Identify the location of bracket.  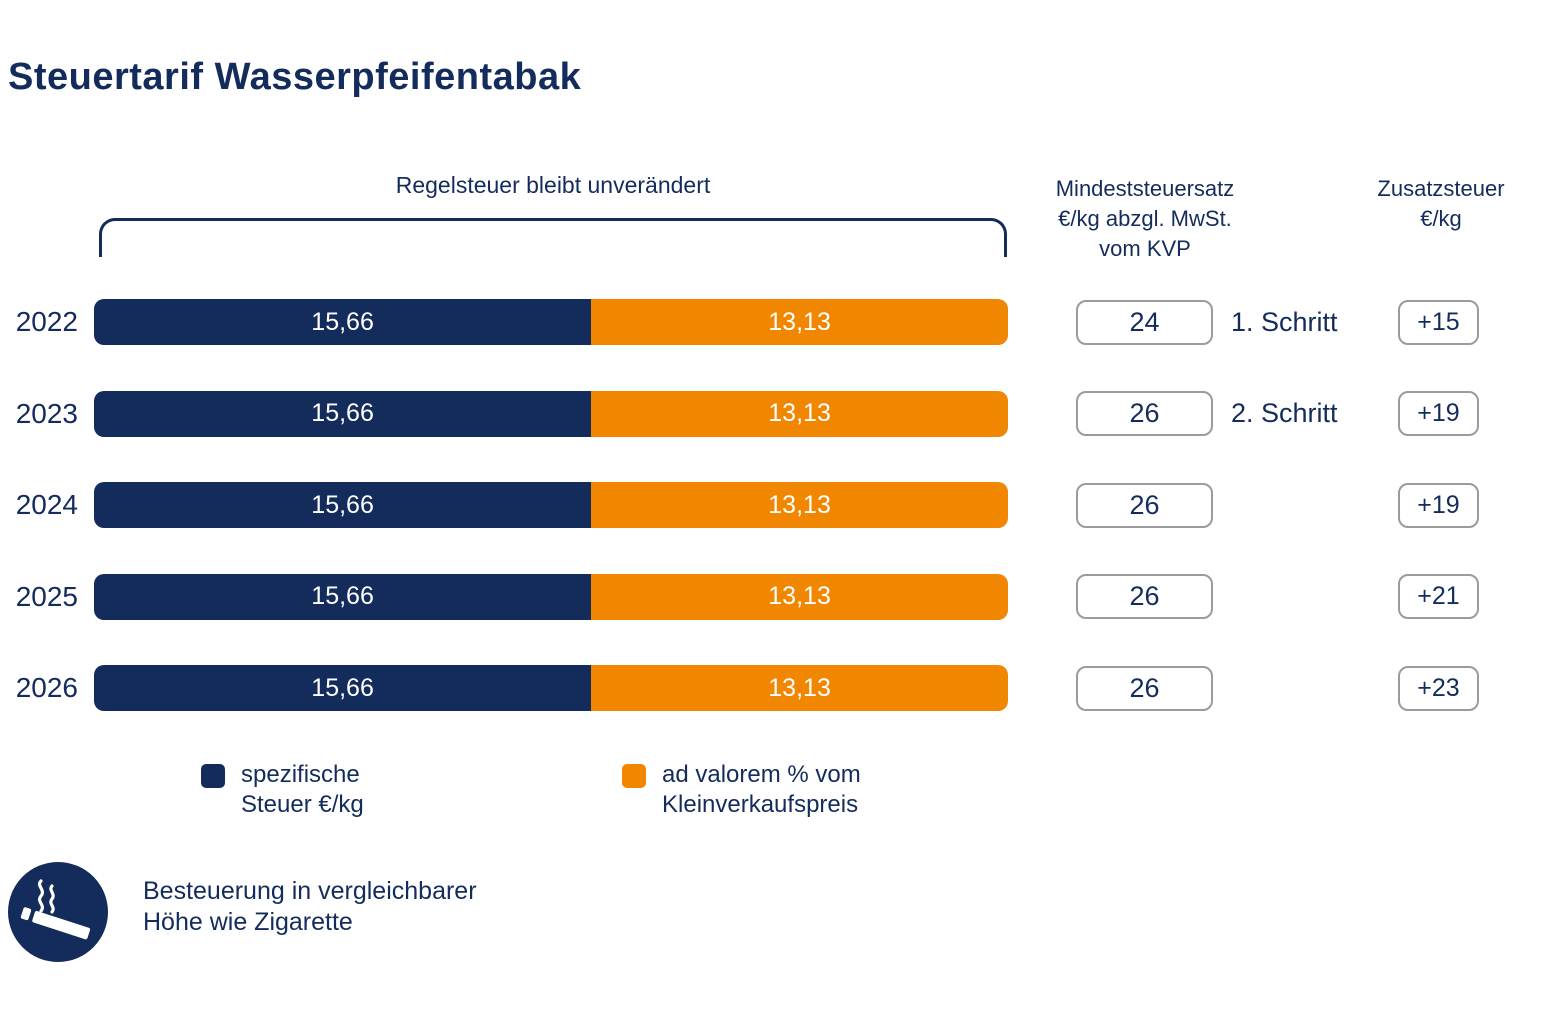
(553, 237).